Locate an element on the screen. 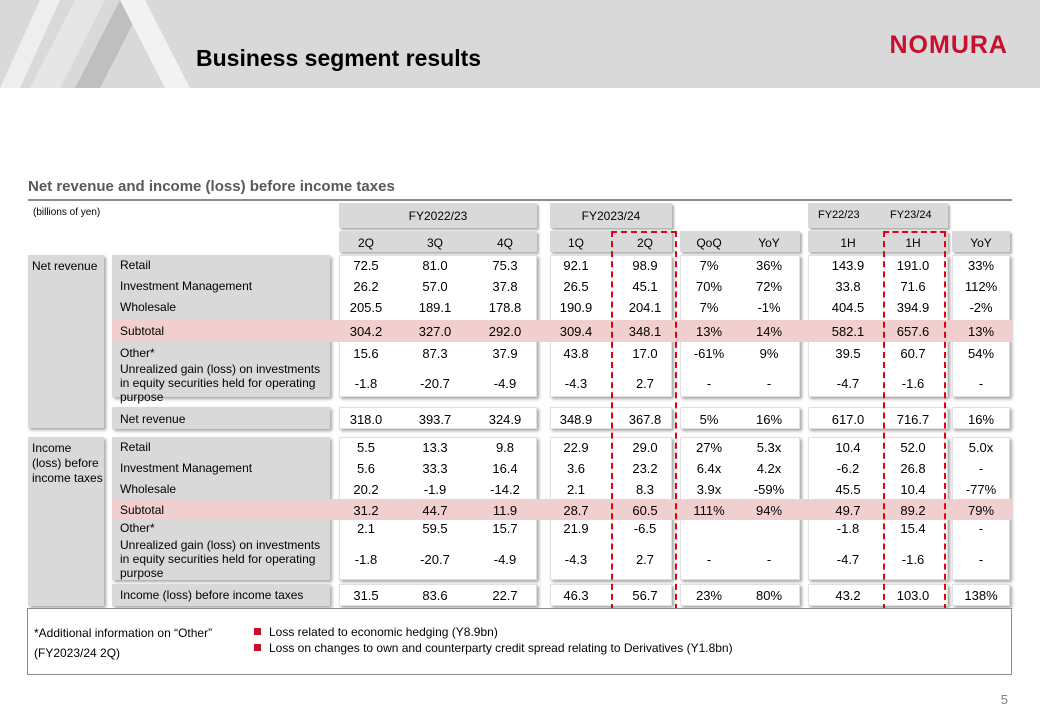 This screenshot has height=720, width=1040. table-cell: 59.5 is located at coordinates (435, 528).